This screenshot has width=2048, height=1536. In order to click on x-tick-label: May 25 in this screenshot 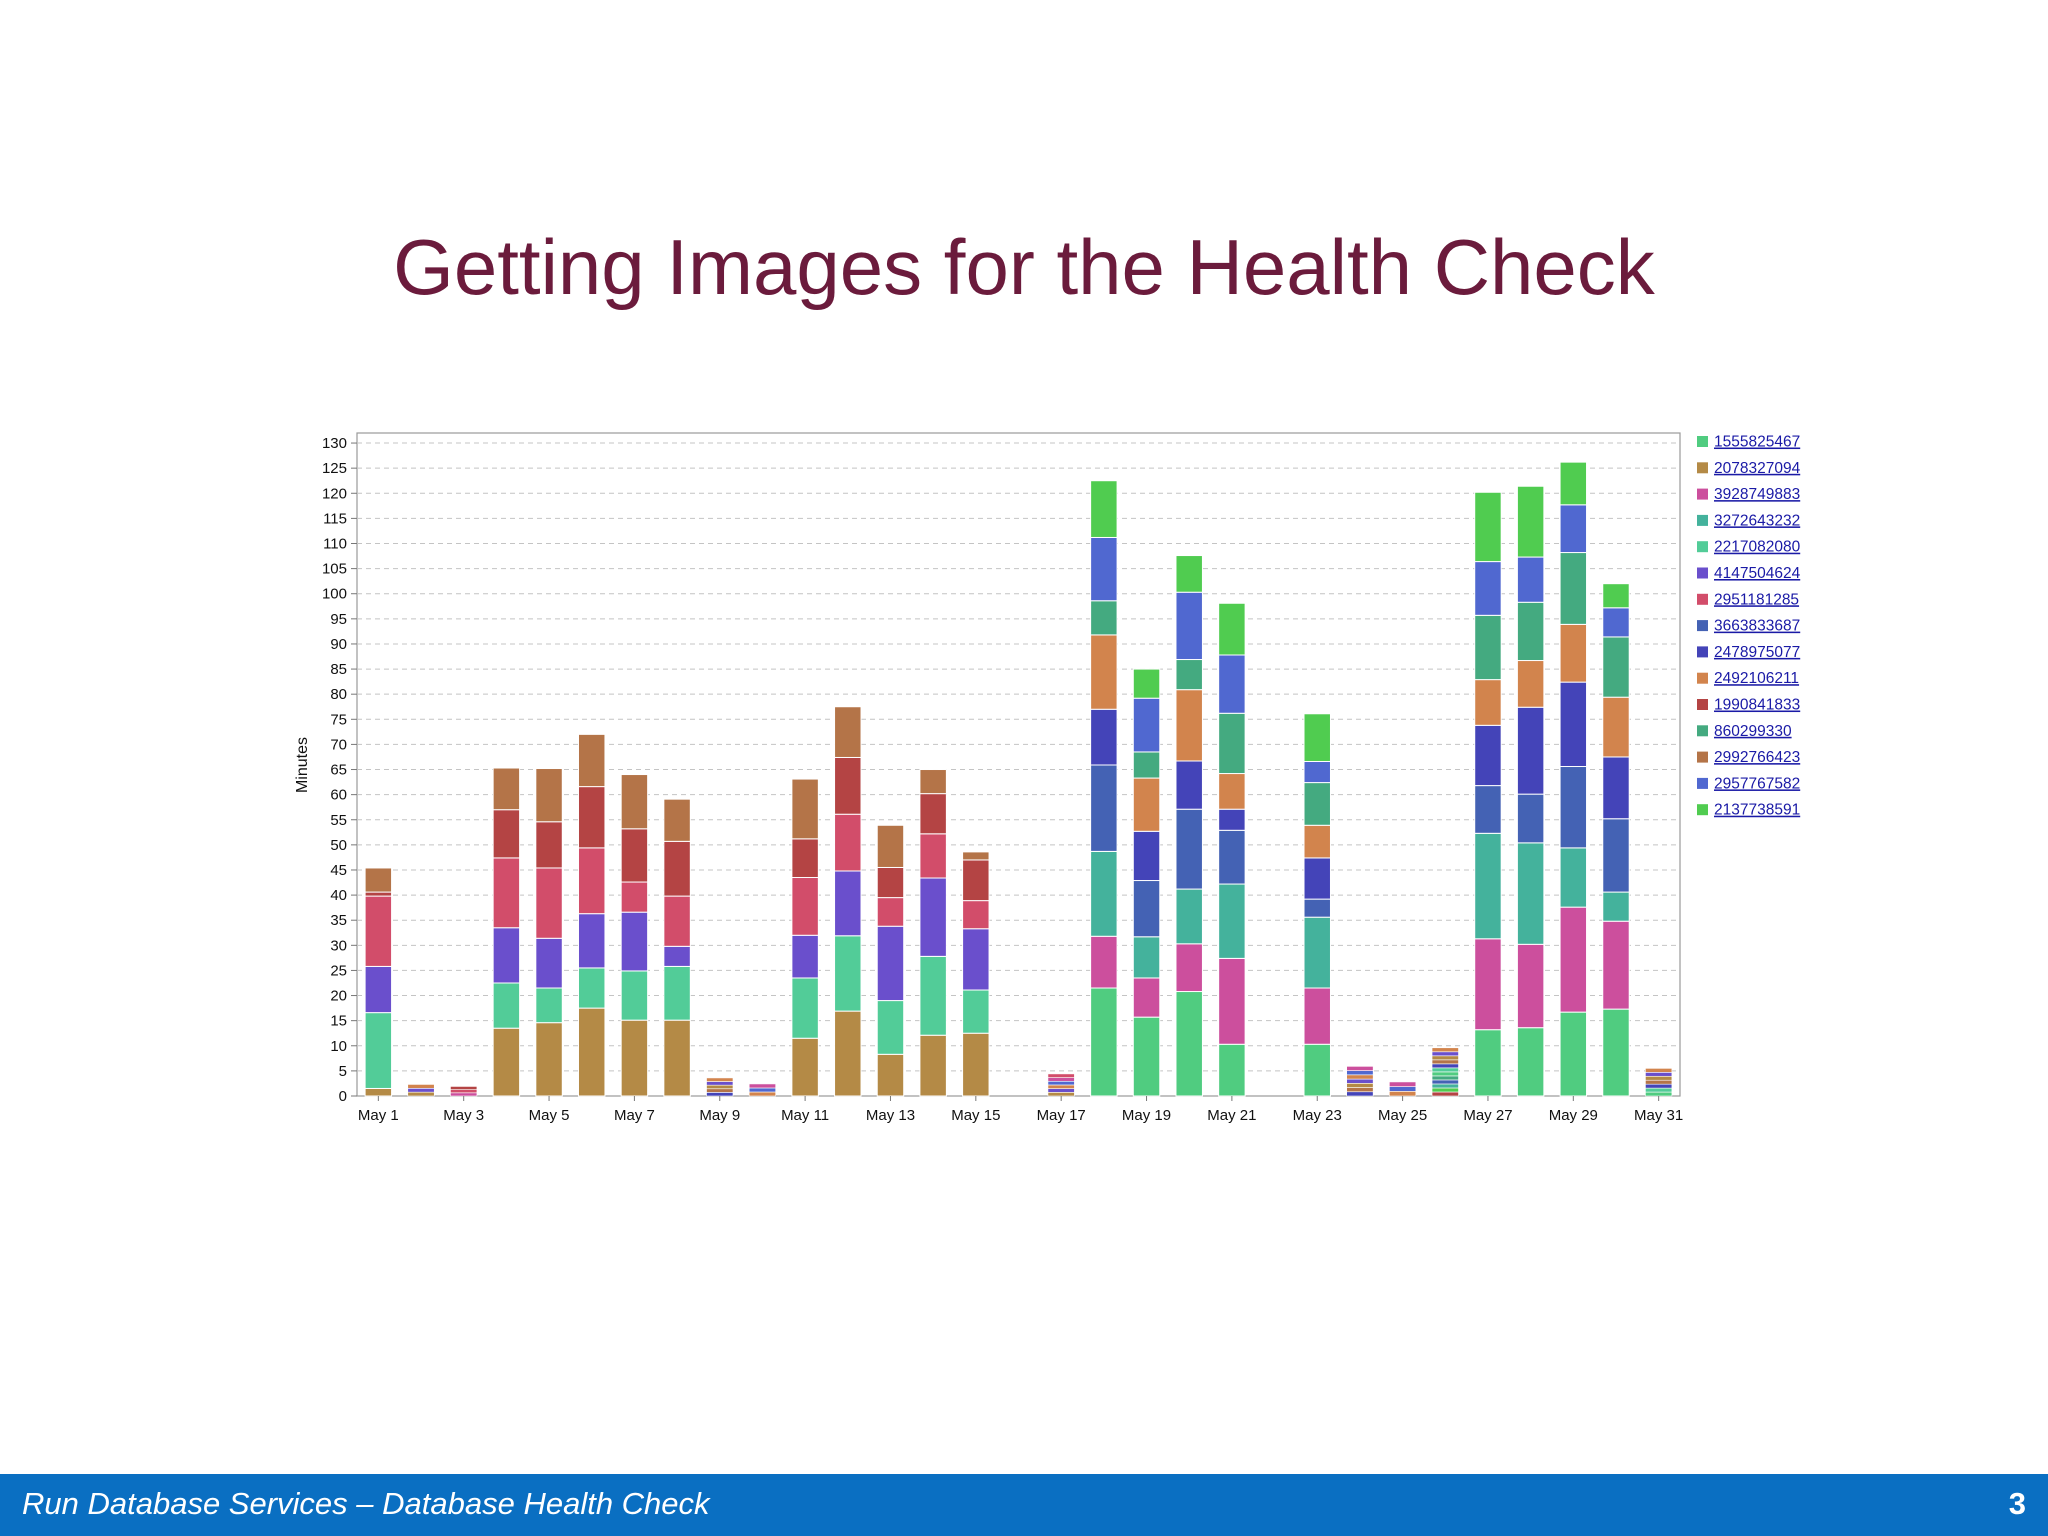, I will do `click(1402, 1115)`.